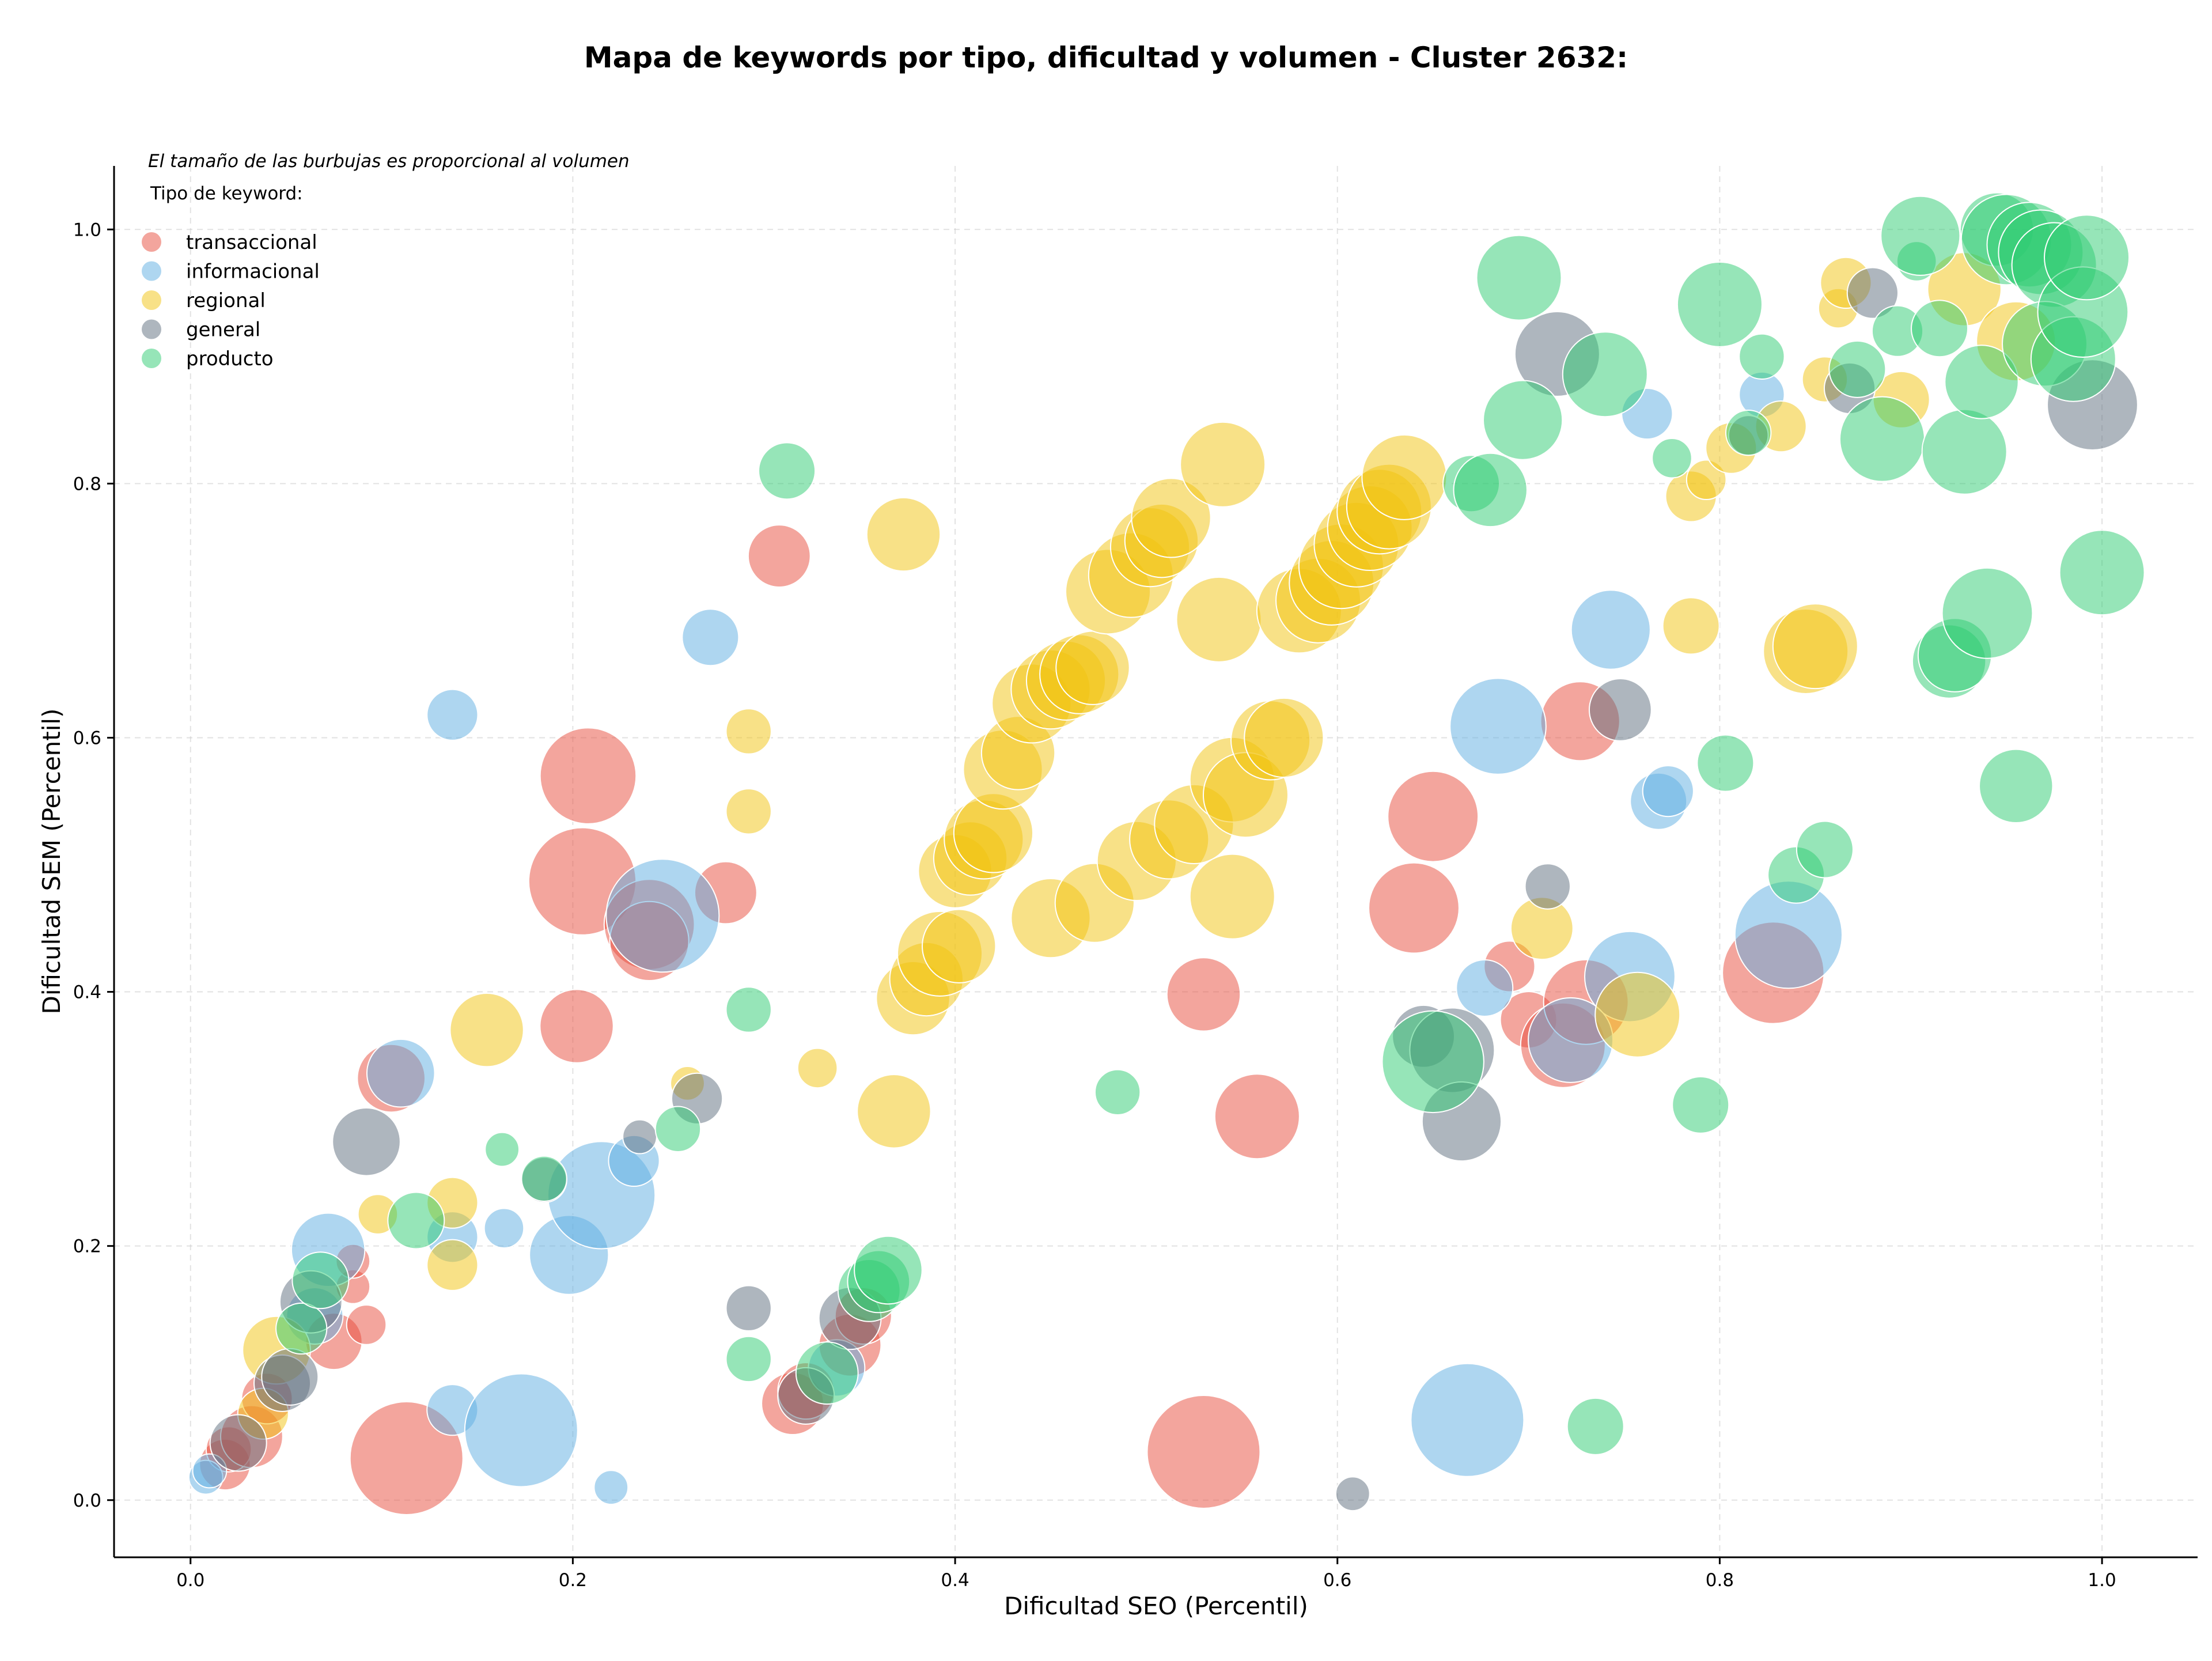 Image resolution: width=2212 pixels, height=1661 pixels. What do you see at coordinates (1337, 1580) in the screenshot?
I see `x-tick-label: 0.6` at bounding box center [1337, 1580].